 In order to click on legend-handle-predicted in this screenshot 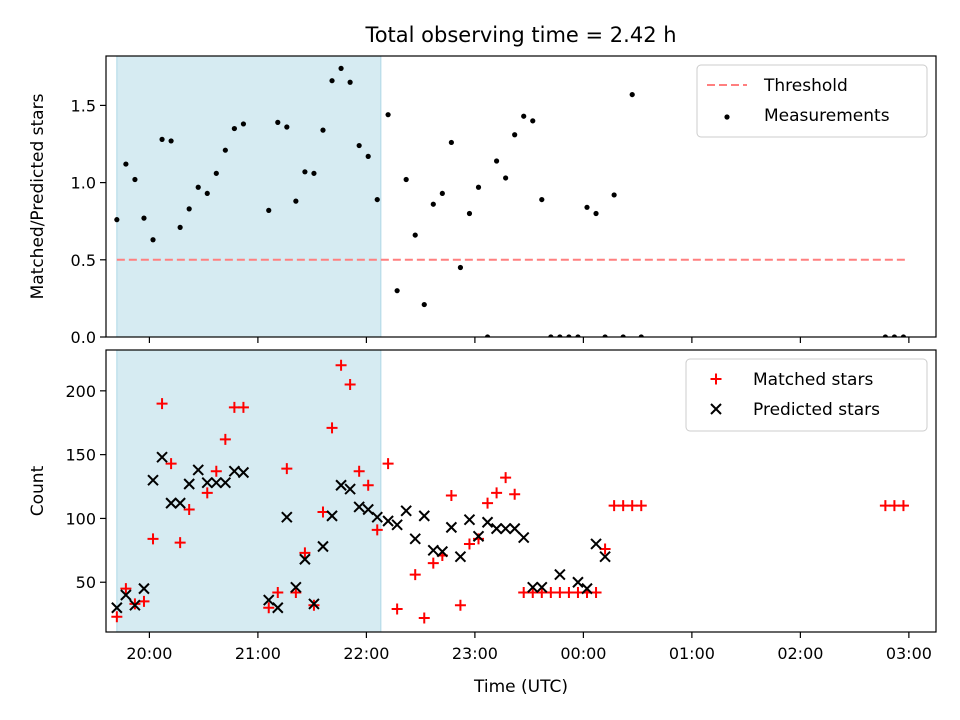, I will do `click(716, 409)`.